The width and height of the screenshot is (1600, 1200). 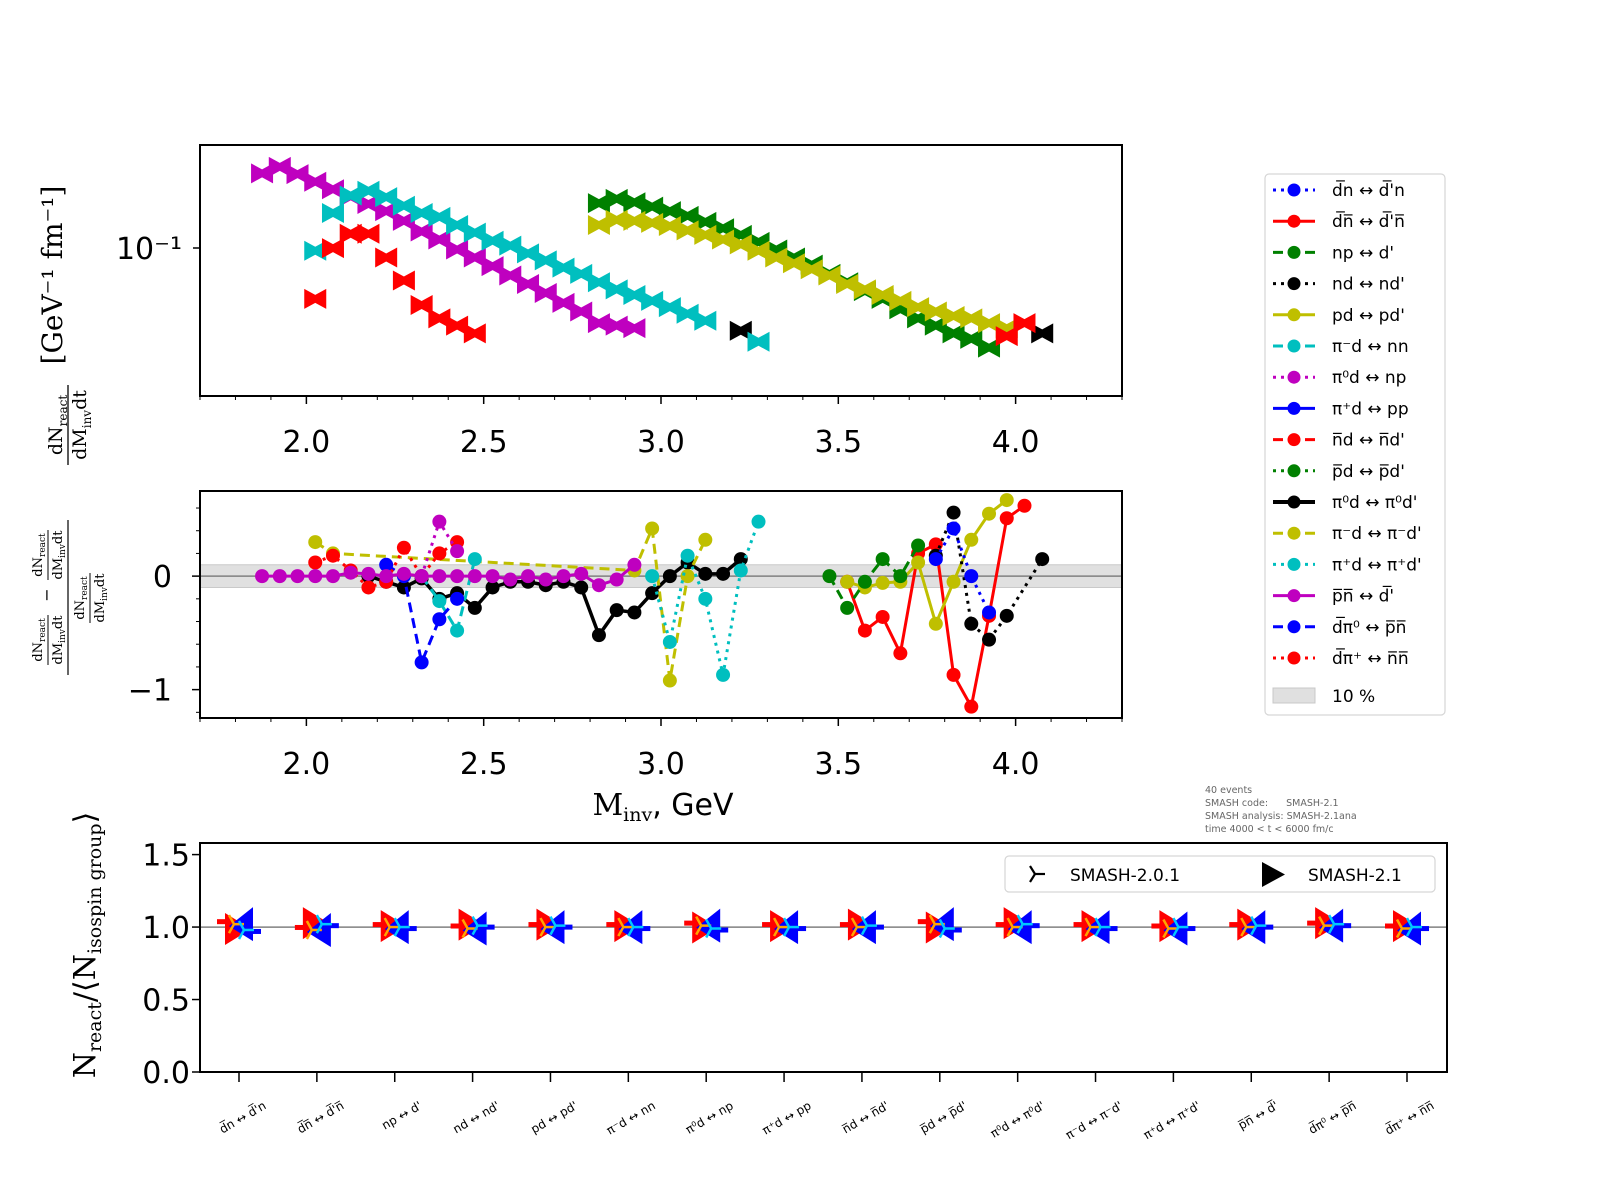 I want to click on difference-axes-frame, so click(x=661, y=604).